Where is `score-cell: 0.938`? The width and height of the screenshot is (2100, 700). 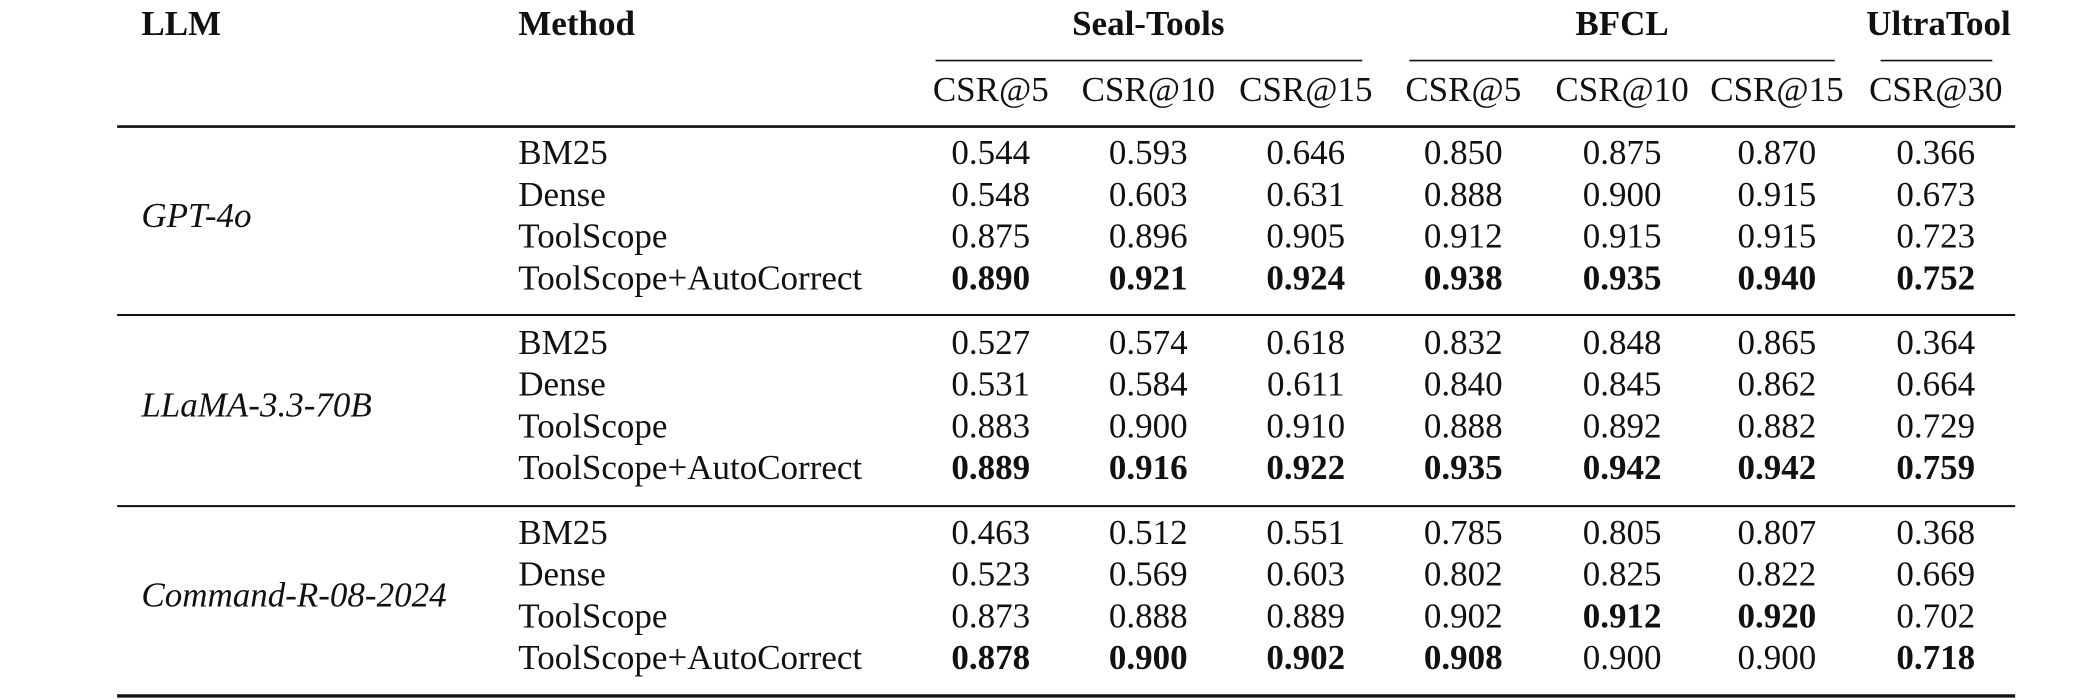 score-cell: 0.938 is located at coordinates (1463, 277).